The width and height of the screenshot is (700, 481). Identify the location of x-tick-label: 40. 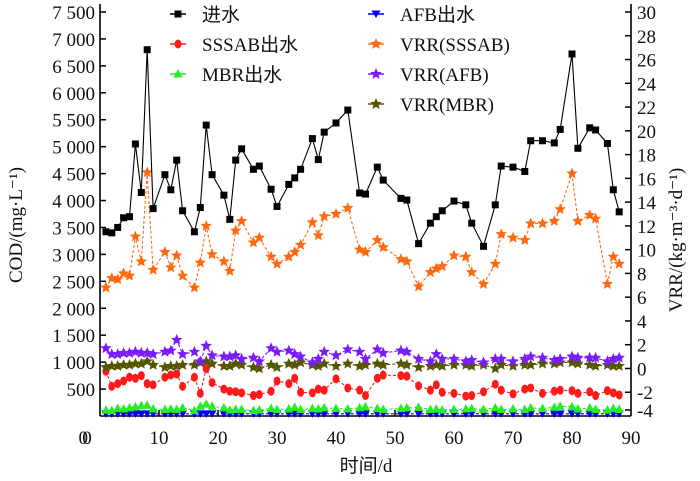
(336, 438).